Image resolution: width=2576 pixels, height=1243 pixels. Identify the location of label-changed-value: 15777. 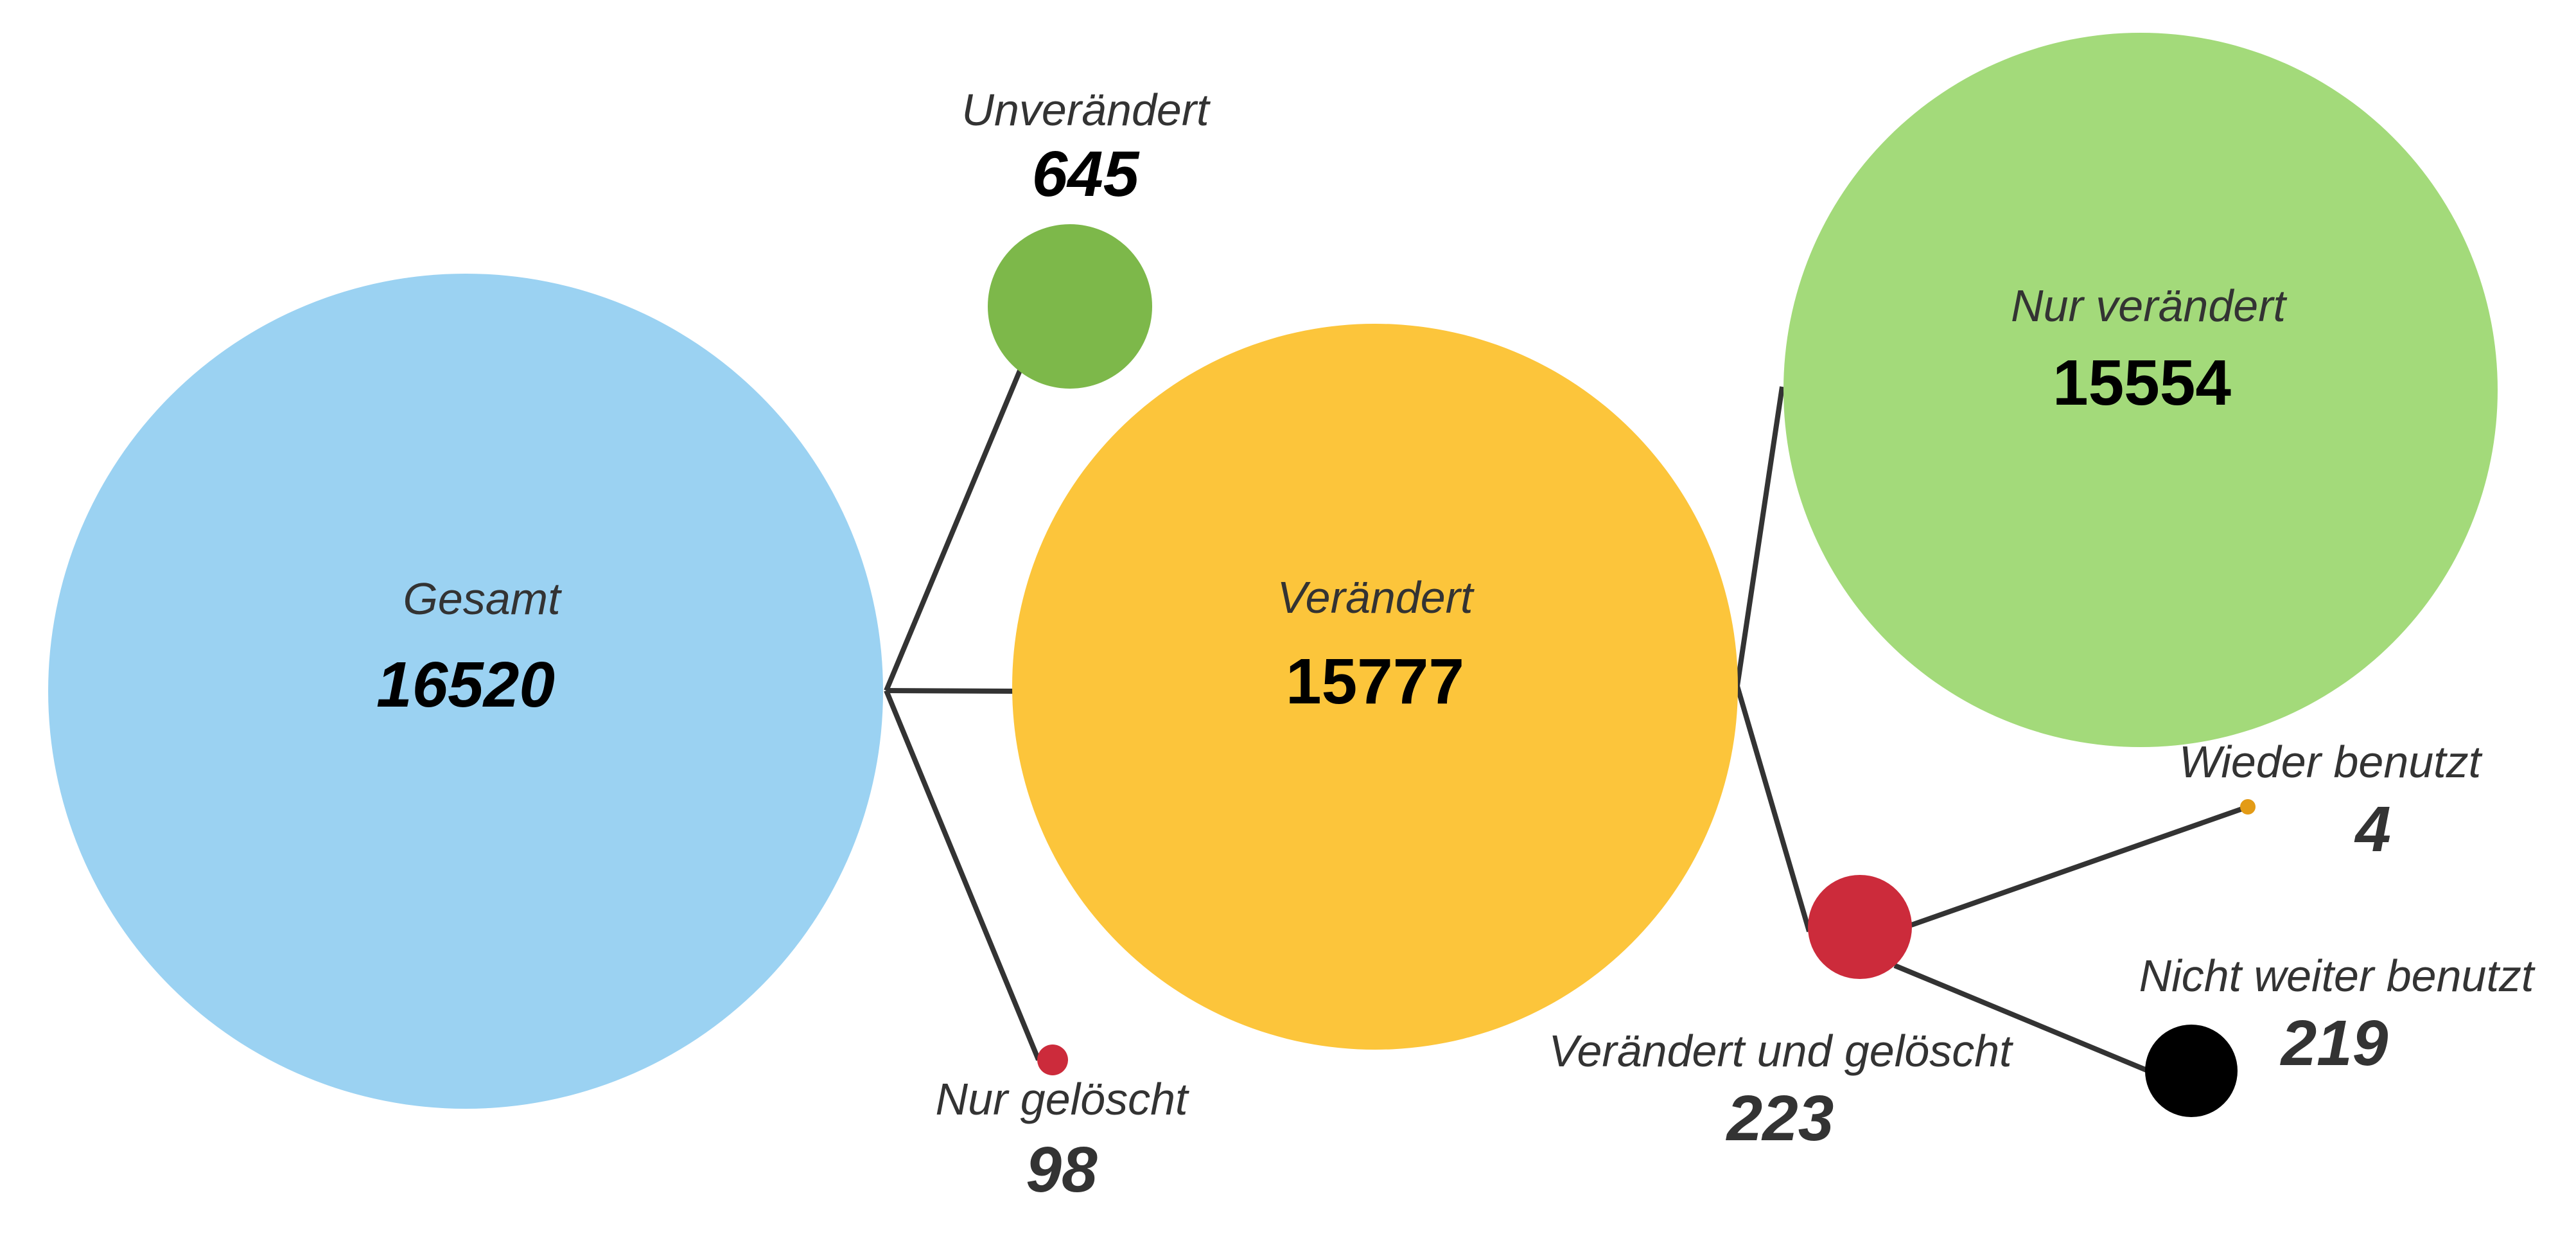
(1375, 682).